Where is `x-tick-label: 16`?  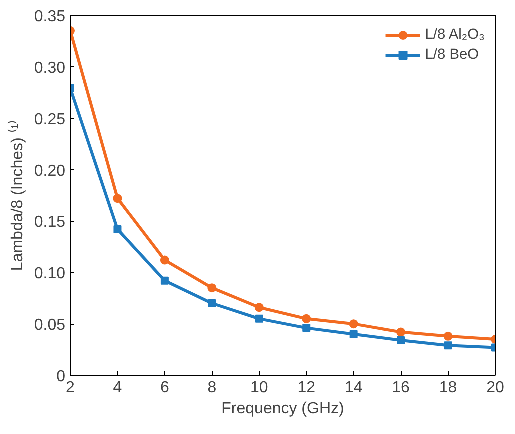
x-tick-label: 16 is located at coordinates (401, 388).